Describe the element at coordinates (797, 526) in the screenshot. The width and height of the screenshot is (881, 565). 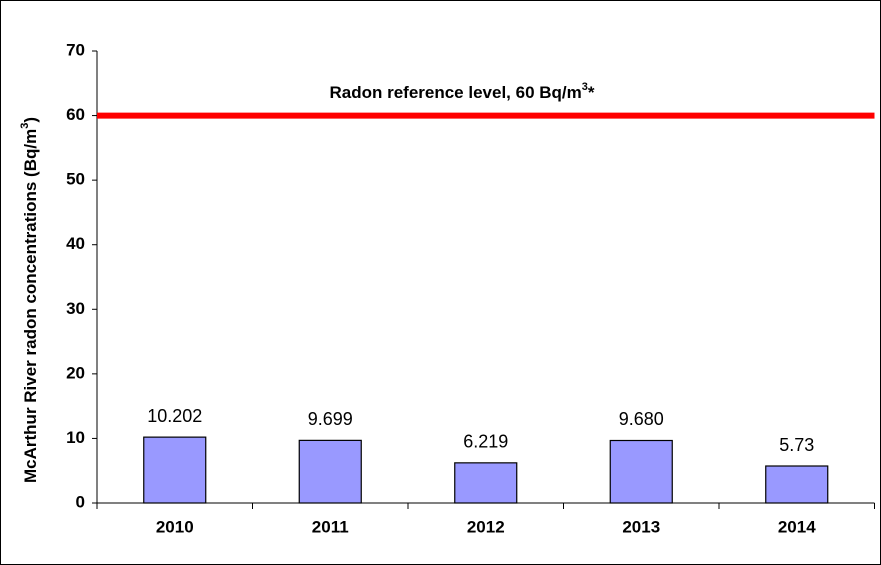
I see `x-tick-label: 2014` at that location.